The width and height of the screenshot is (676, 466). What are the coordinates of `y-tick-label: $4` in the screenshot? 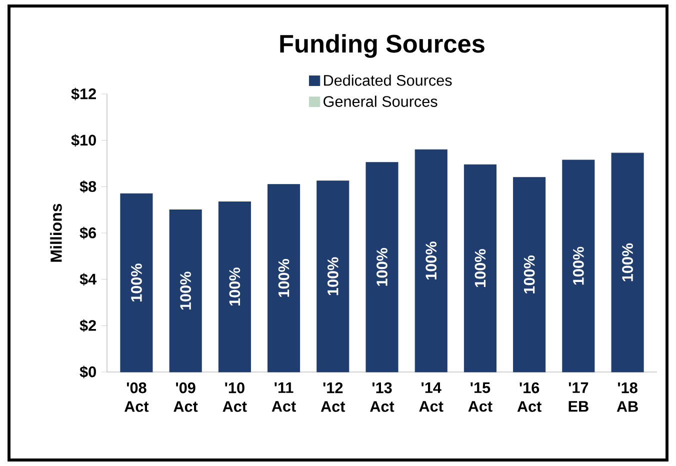 It's located at (88, 279).